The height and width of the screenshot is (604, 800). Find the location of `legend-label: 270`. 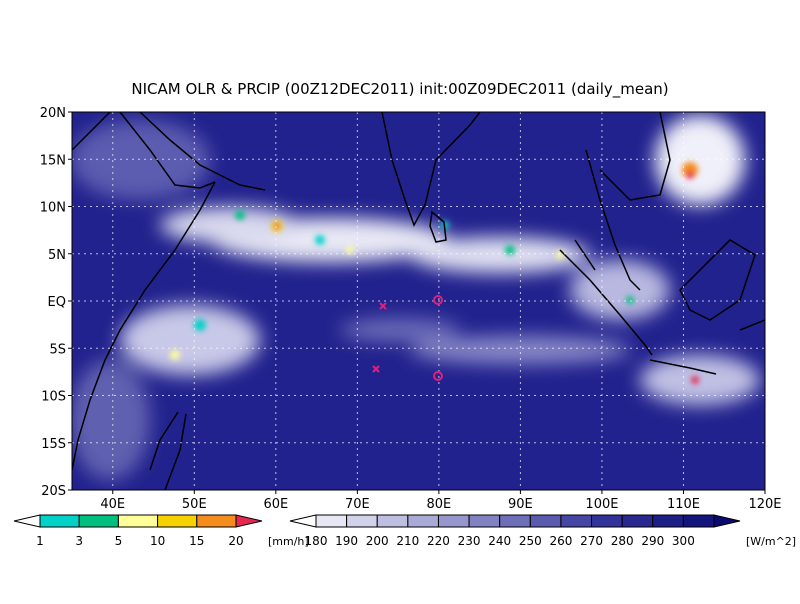

legend-label: 270 is located at coordinates (591, 541).